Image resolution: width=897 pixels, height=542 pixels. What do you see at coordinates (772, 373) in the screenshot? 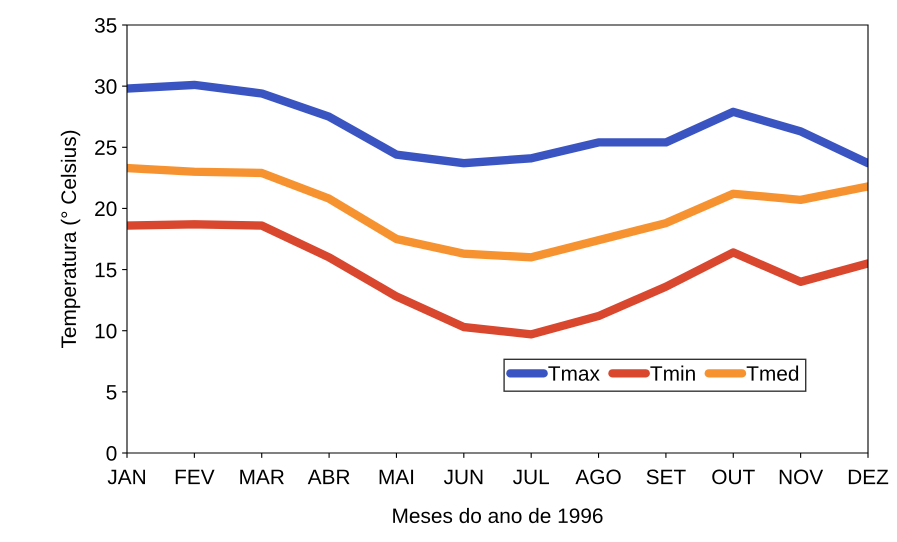
I see `legend-label: Tmed` at bounding box center [772, 373].